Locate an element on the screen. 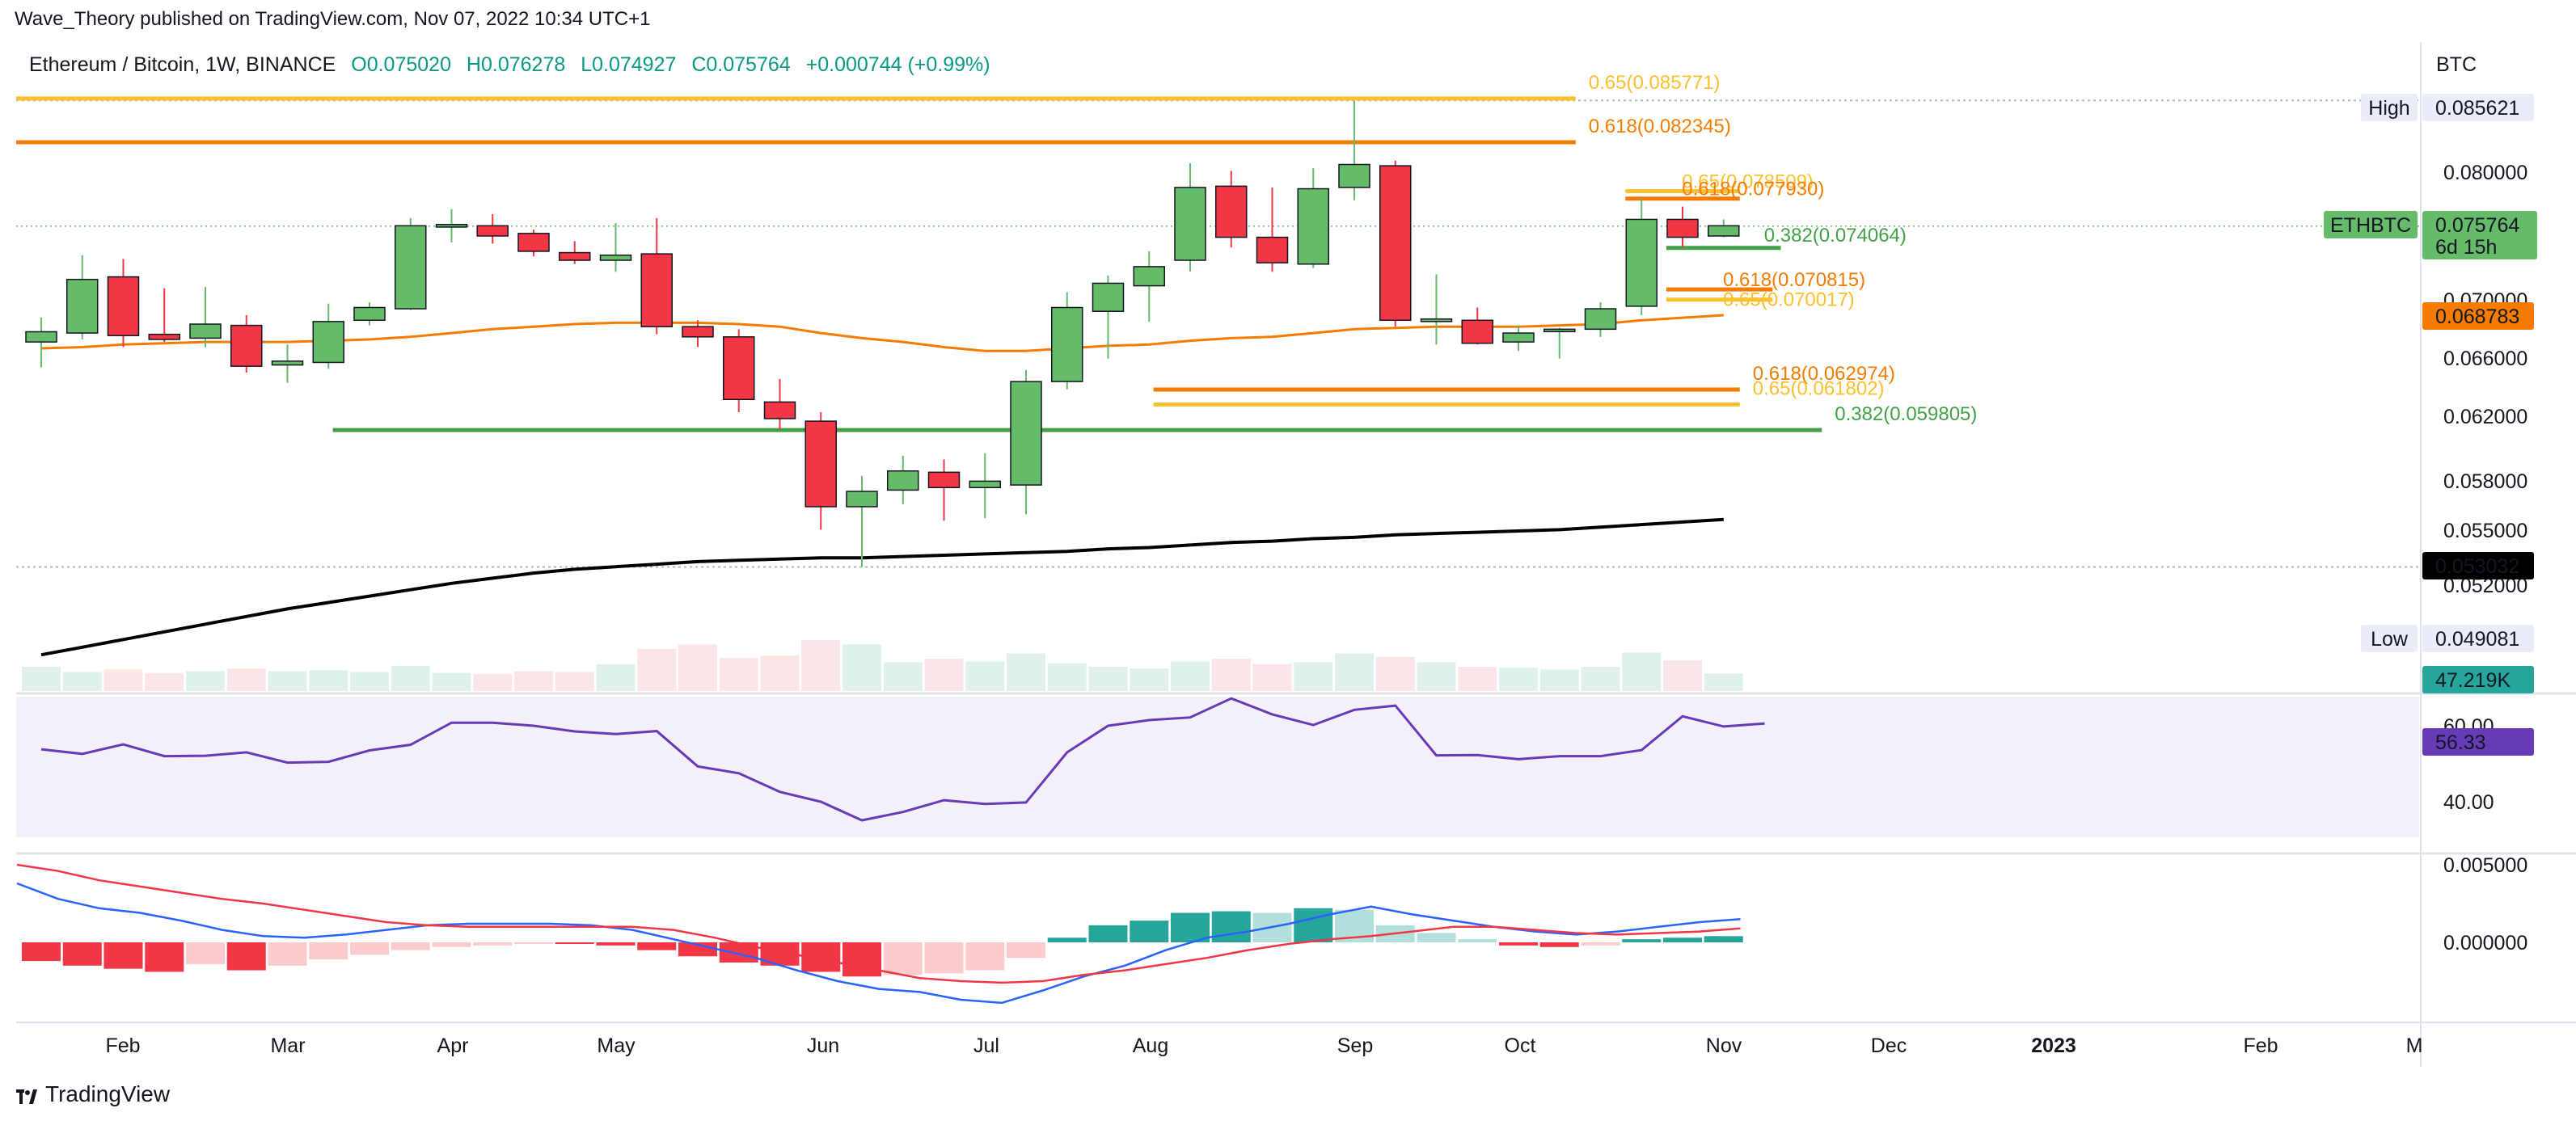 The width and height of the screenshot is (2576, 1125). fib-level-label: 0.382(0.059805) is located at coordinates (1906, 414).